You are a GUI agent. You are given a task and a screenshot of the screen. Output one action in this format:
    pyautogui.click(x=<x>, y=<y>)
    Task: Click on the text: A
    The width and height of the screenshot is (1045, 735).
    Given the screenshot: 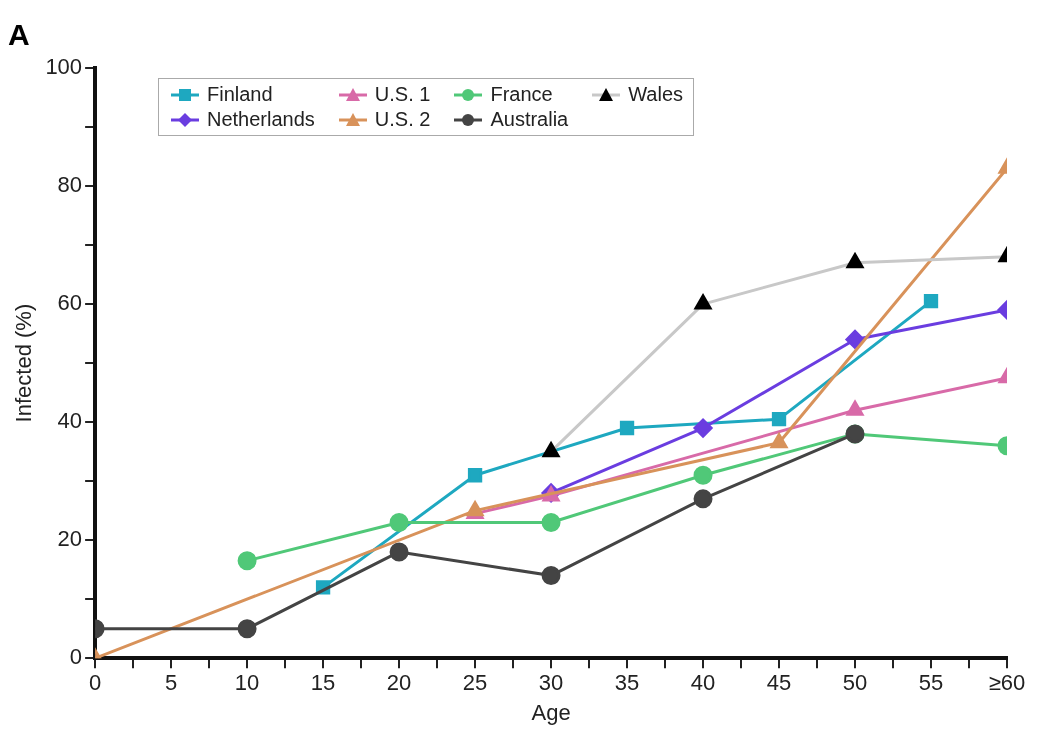 What is the action you would take?
    pyautogui.click(x=19, y=35)
    